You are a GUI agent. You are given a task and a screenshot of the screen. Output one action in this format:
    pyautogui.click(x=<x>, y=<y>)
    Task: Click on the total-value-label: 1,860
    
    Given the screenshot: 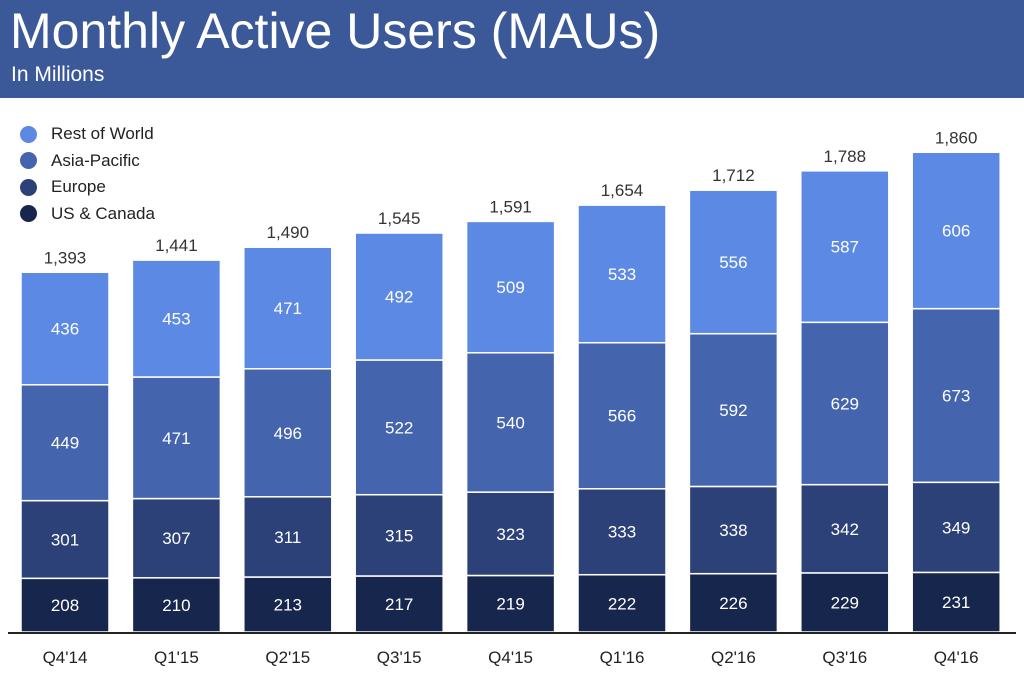 What is the action you would take?
    pyautogui.click(x=956, y=137)
    